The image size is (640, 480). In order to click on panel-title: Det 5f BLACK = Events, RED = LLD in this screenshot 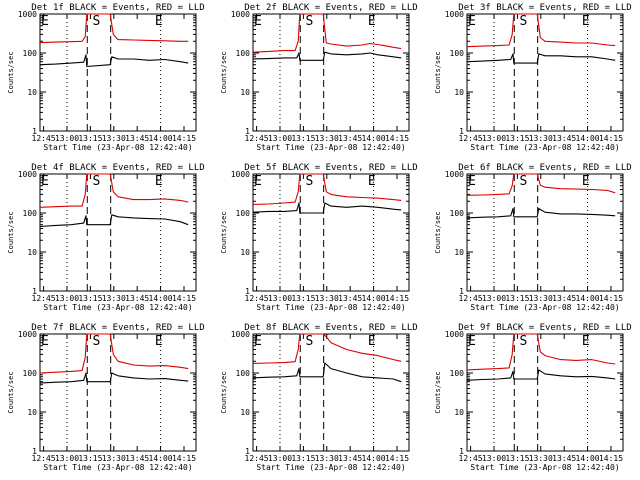, I will do `click(330, 168)`.